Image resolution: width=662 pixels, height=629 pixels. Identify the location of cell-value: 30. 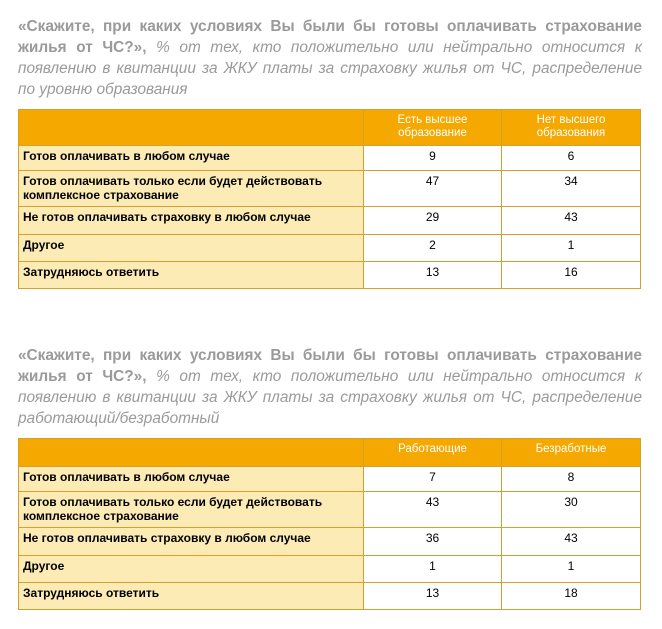
(571, 509).